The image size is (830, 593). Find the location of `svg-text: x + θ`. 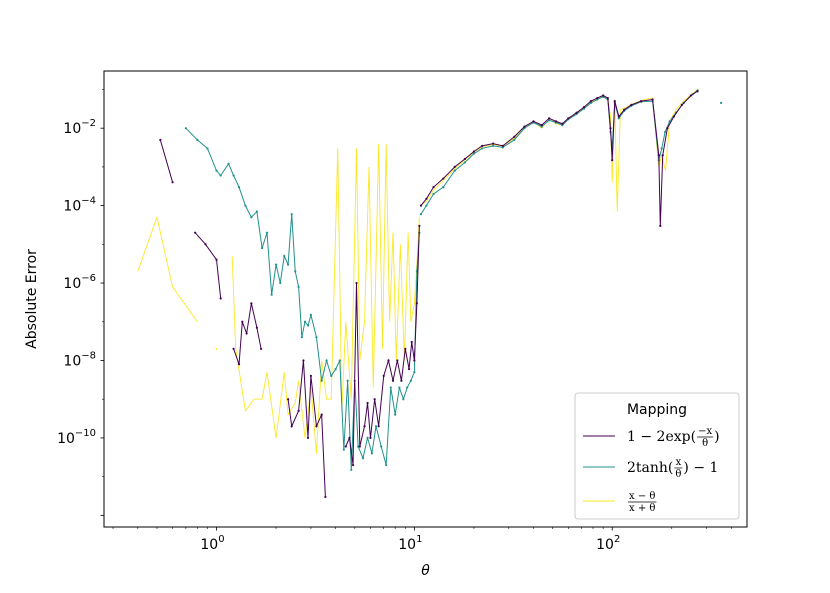

svg-text: x + θ is located at coordinates (642, 508).